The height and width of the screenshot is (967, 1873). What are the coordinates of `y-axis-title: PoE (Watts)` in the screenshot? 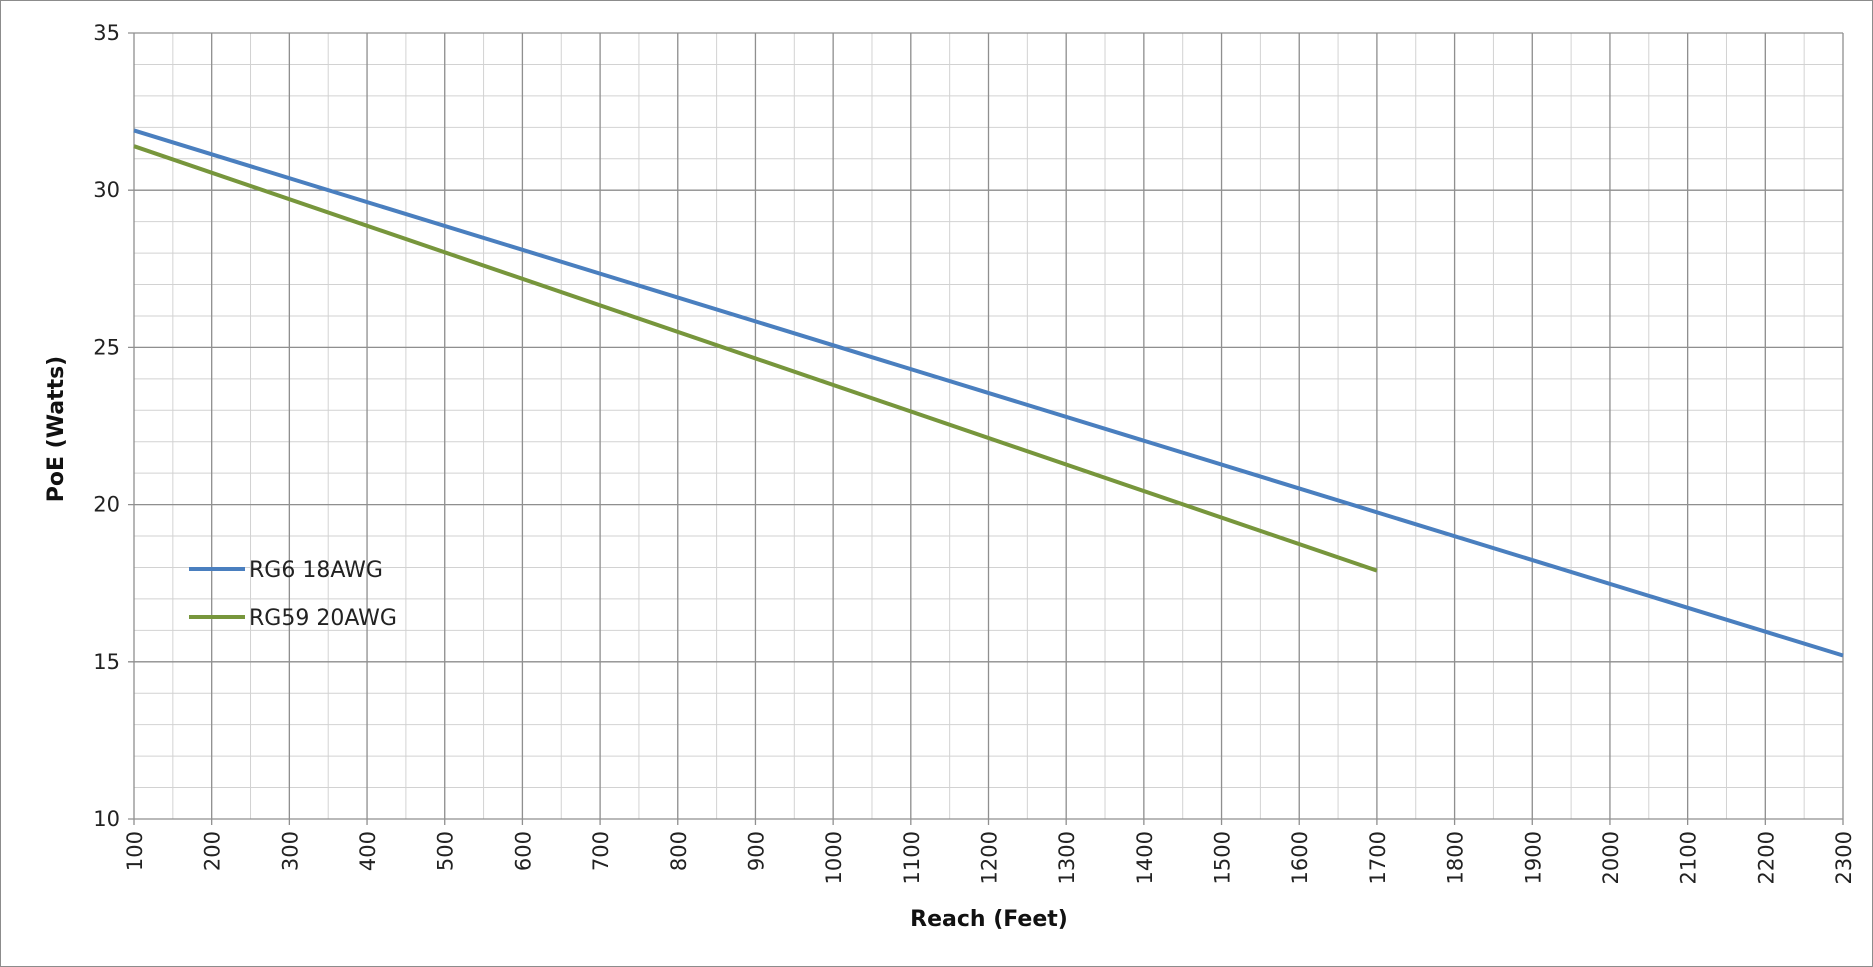 It's located at (56, 429).